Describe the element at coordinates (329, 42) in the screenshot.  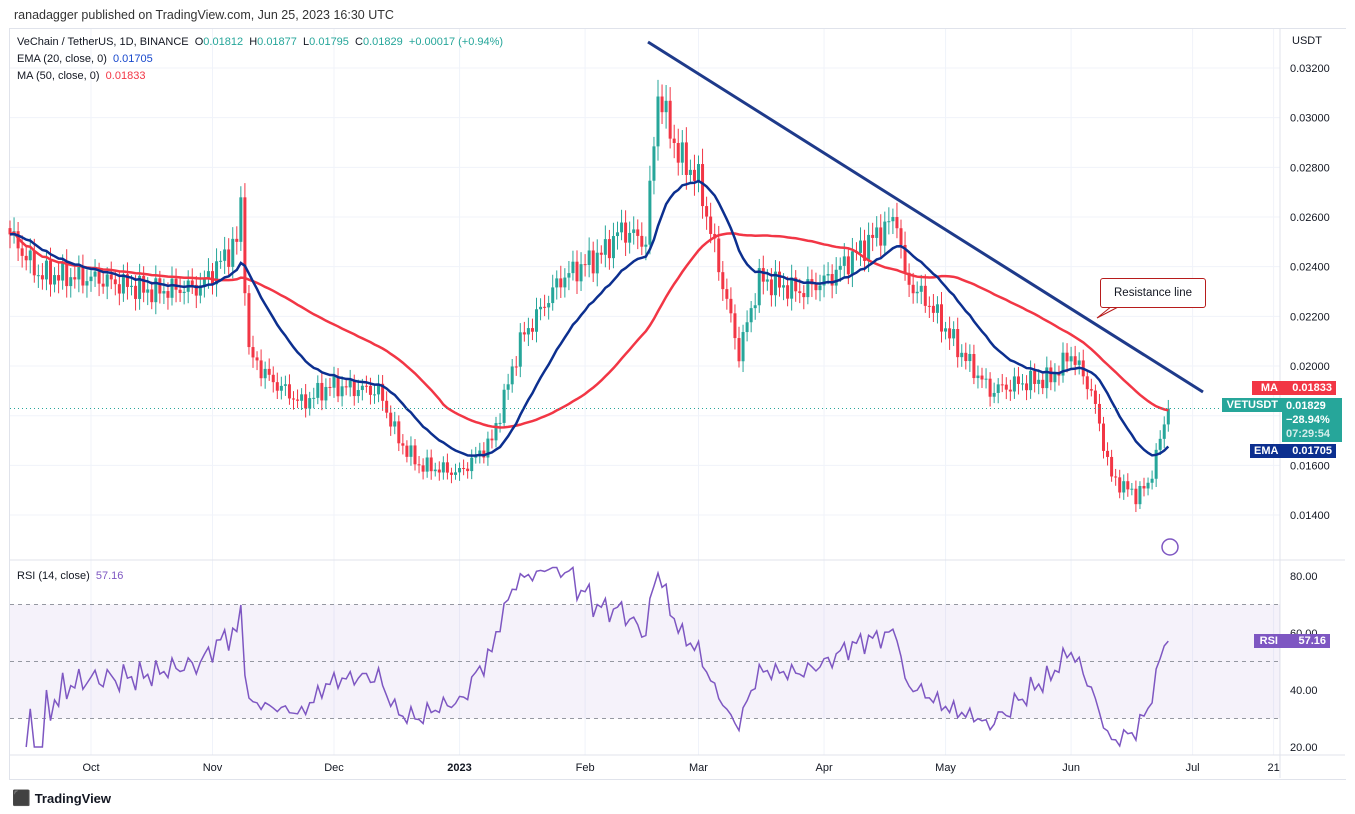
I see `low-value: 0.01795` at that location.